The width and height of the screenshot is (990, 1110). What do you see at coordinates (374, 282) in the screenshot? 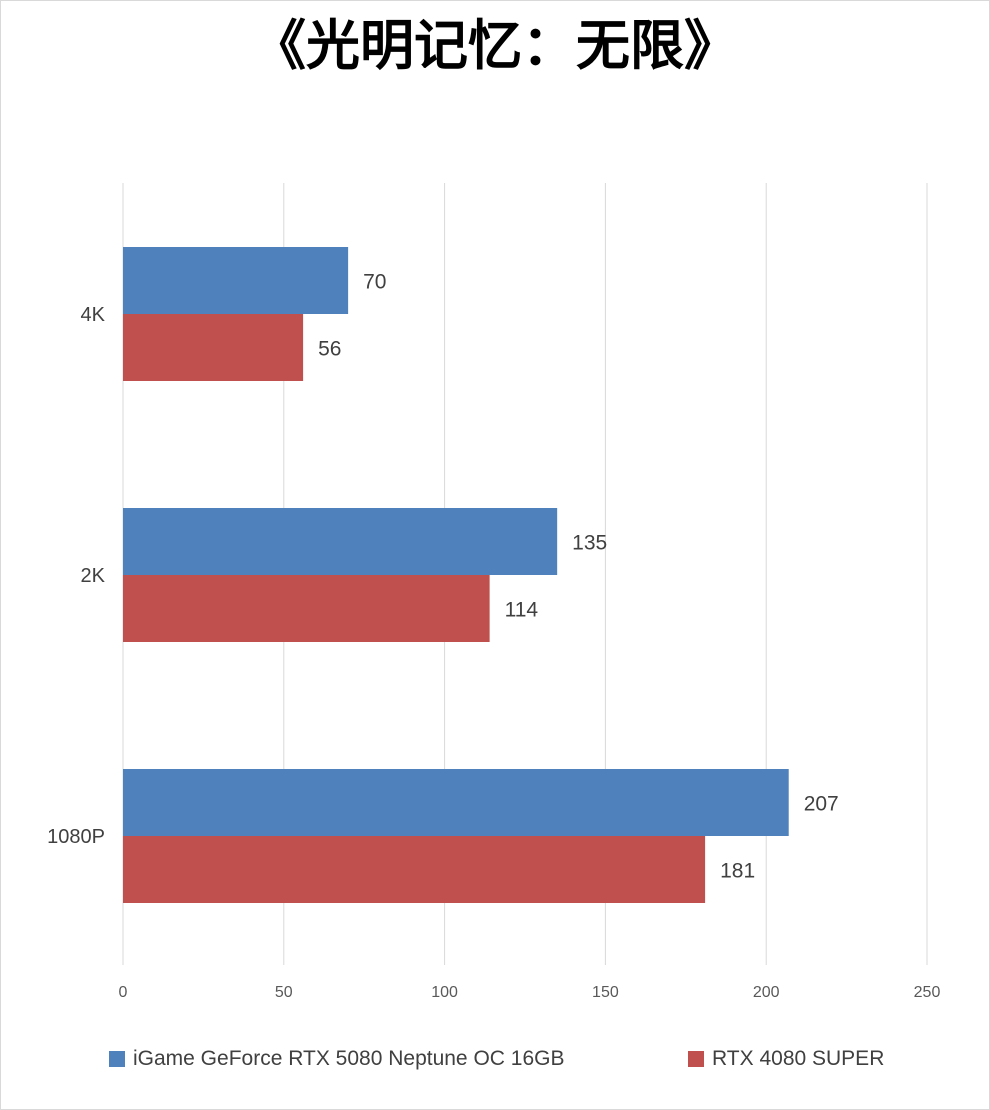
I see `data-label: 70` at bounding box center [374, 282].